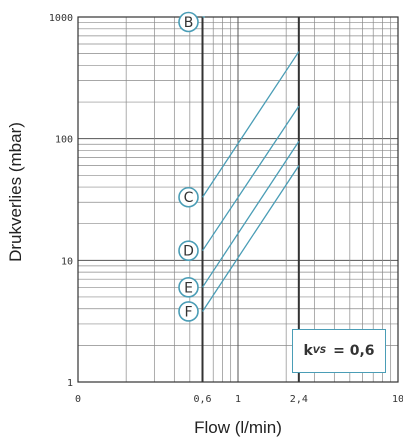 Image resolution: width=403 pixels, height=446 pixels. Describe the element at coordinates (354, 351) in the screenshot. I see `kvs-value: = 0,6` at that location.